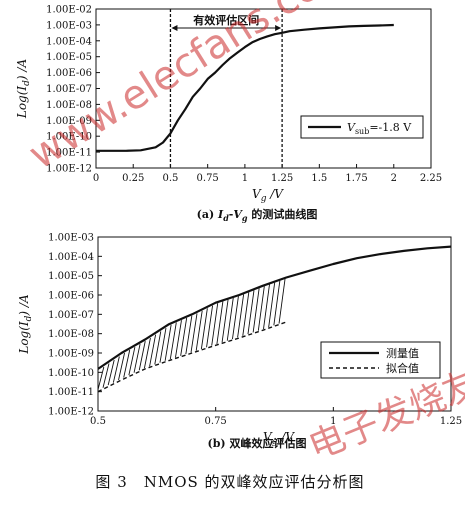 The height and width of the screenshot is (509, 465). I want to click on chart-b-caption: (b) 双峰效应评估图, so click(257, 443).